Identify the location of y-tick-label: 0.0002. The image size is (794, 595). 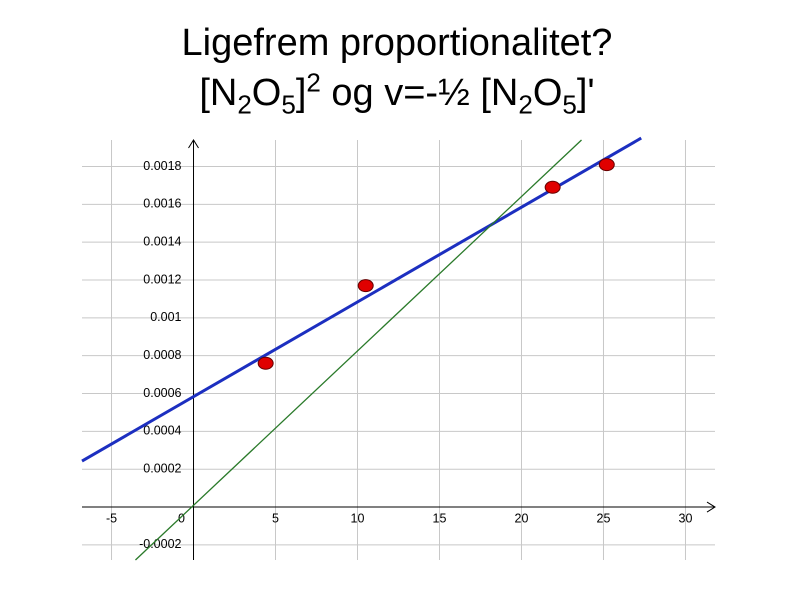
(162, 468).